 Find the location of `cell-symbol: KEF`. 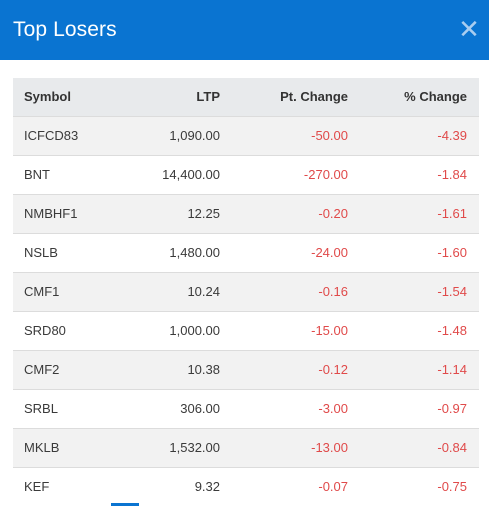

cell-symbol: KEF is located at coordinates (69, 486).